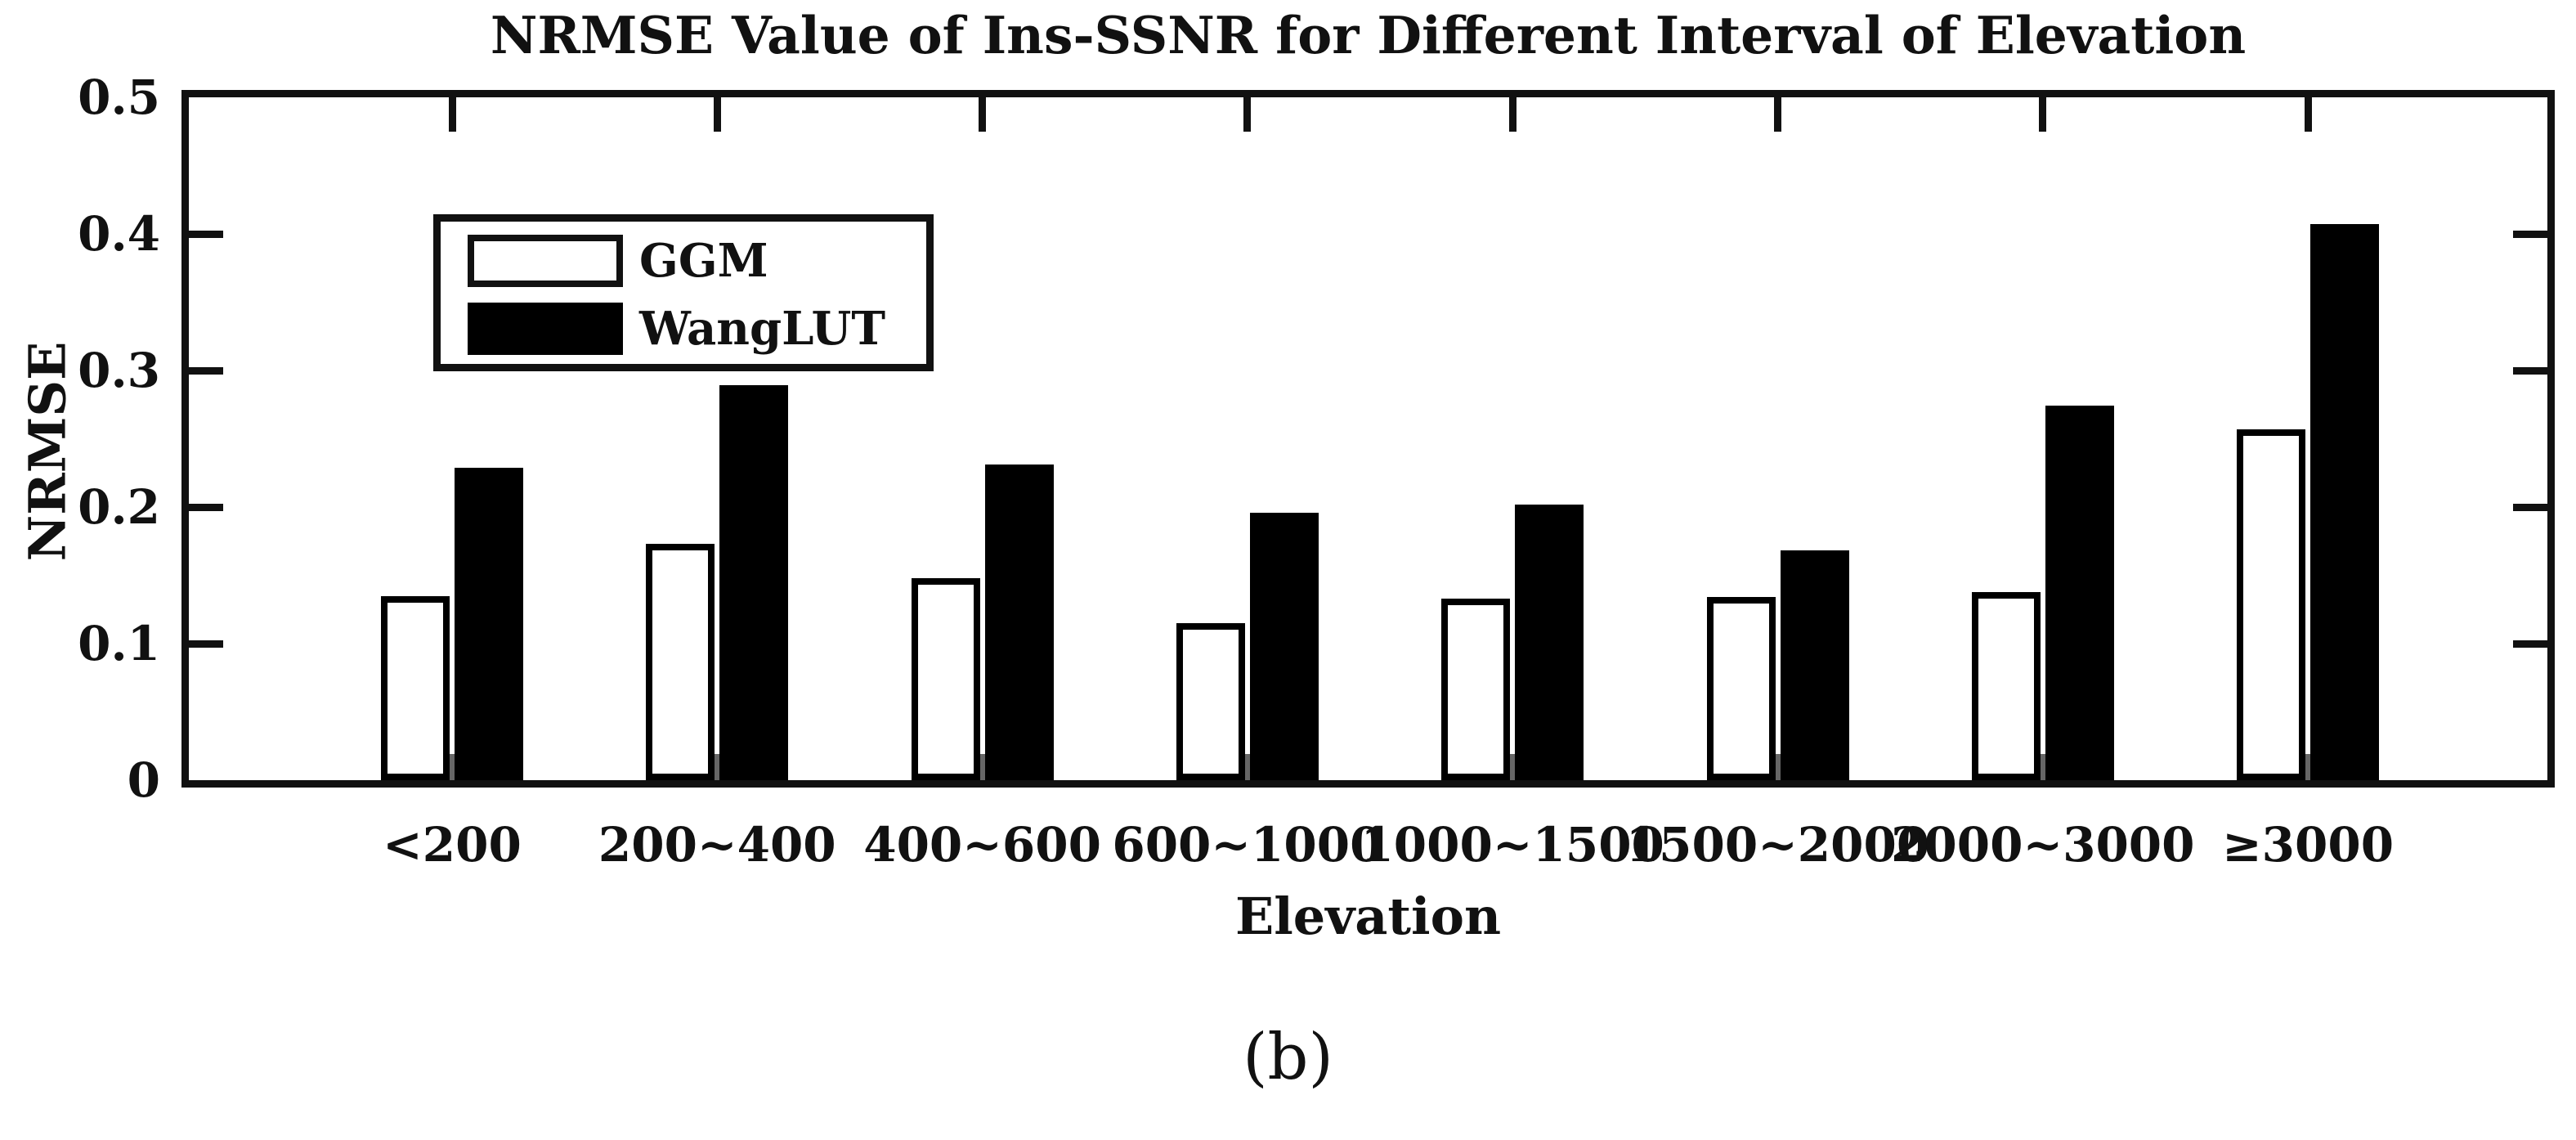  I want to click on figure-caption: (b), so click(1288, 1057).